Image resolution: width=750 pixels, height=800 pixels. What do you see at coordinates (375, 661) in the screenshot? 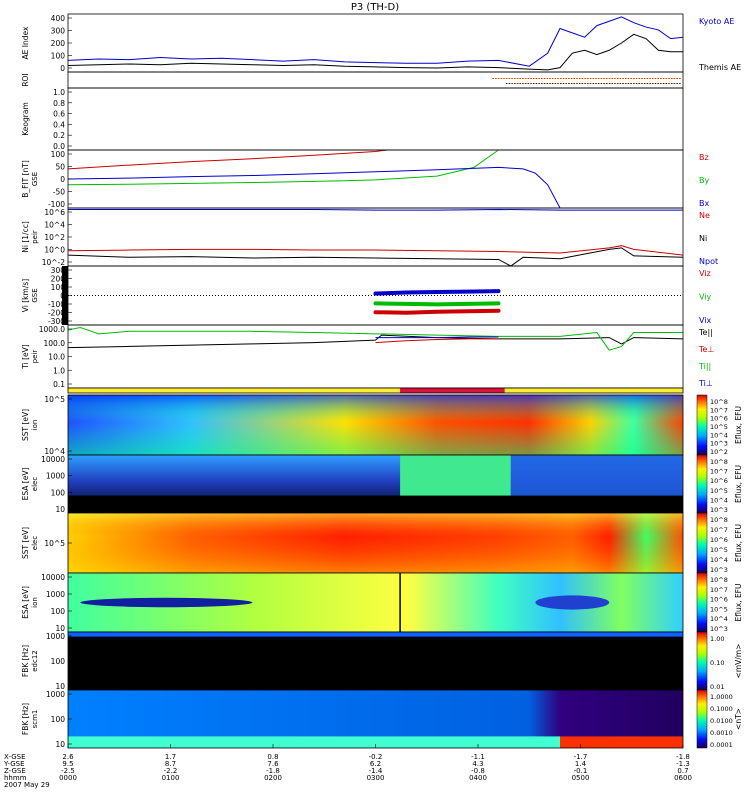
I see `heatmap-fill` at bounding box center [375, 661].